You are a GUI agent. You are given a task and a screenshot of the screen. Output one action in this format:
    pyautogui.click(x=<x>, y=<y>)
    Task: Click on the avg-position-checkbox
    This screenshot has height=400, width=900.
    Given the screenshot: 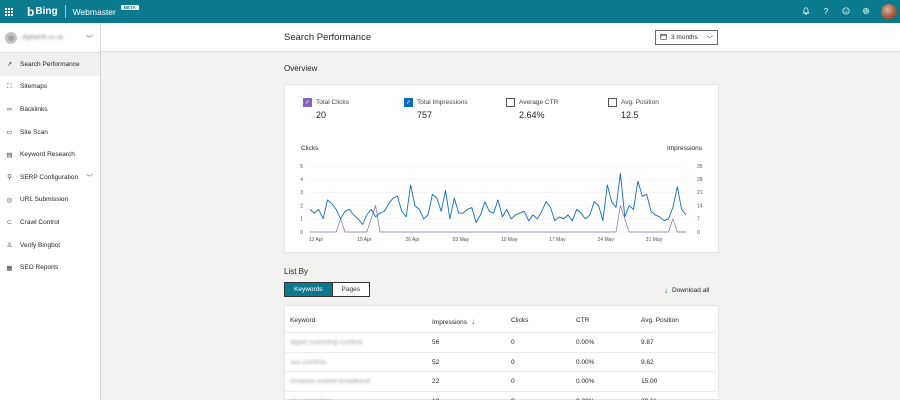 What is the action you would take?
    pyautogui.click(x=612, y=102)
    